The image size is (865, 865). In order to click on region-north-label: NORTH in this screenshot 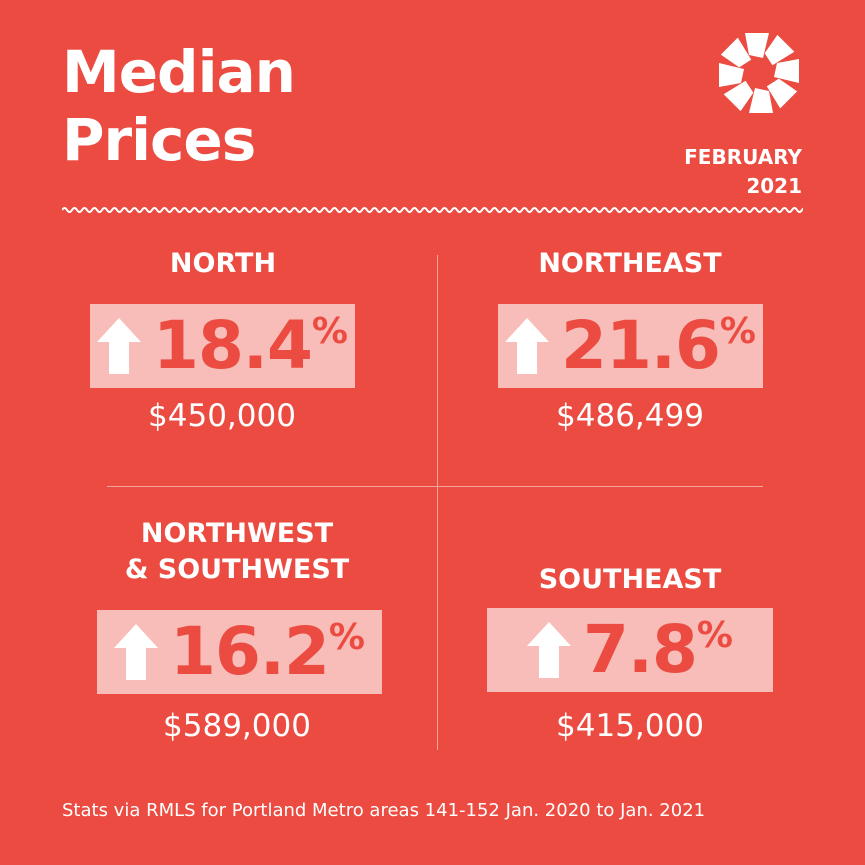, I will do `click(223, 263)`.